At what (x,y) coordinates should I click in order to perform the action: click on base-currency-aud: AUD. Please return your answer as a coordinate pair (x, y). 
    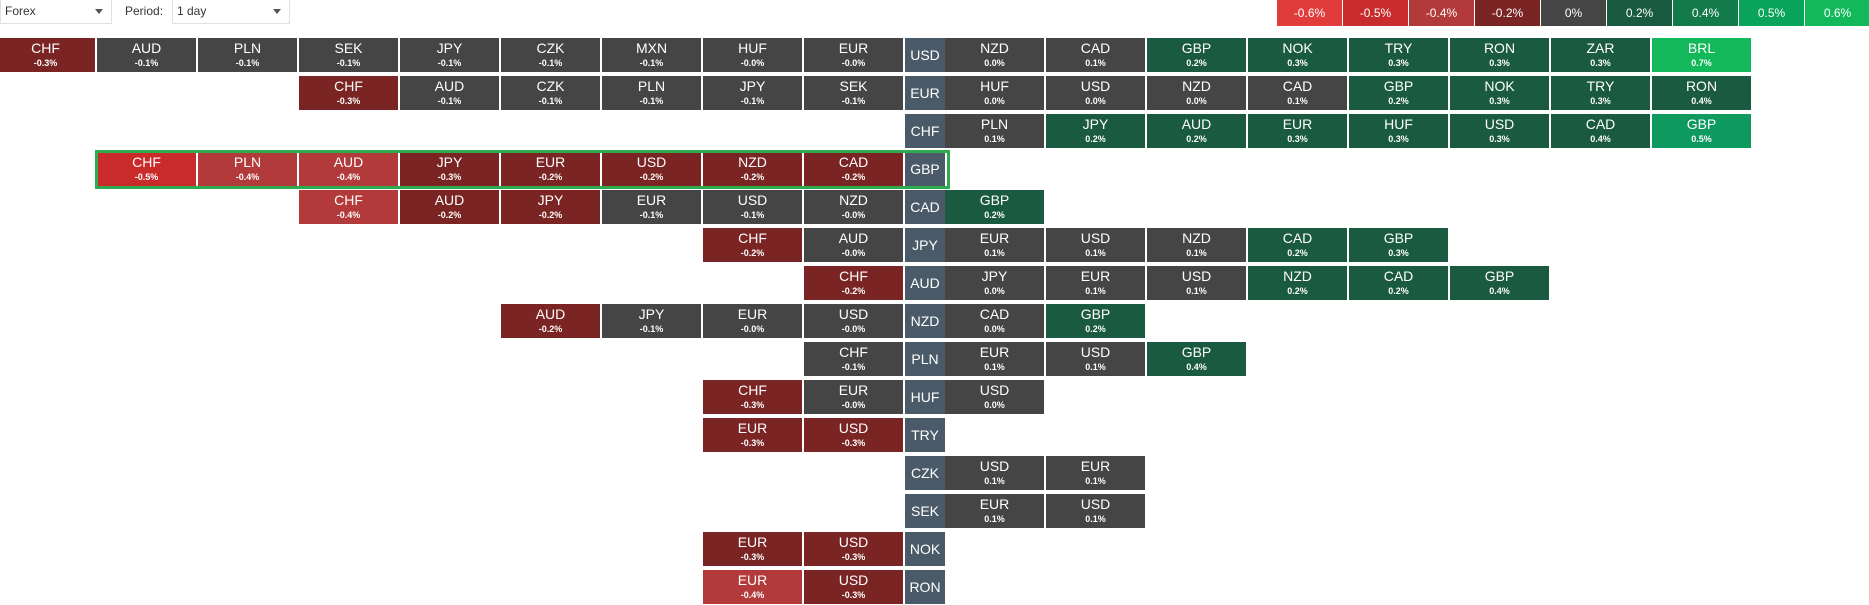
    Looking at the image, I should click on (925, 283).